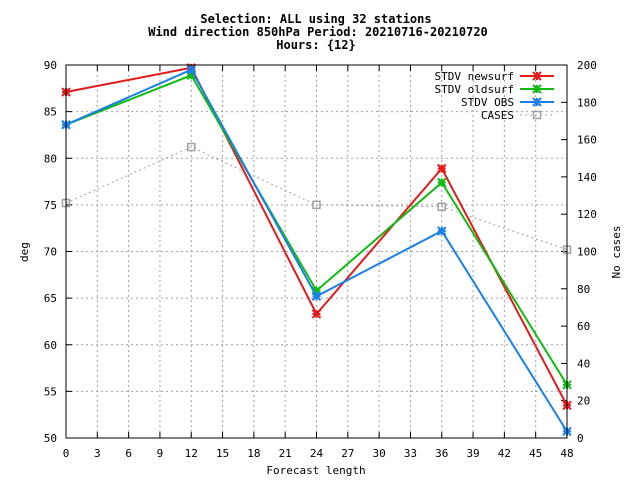  Describe the element at coordinates (583, 289) in the screenshot. I see `y2-tick-label: 80` at that location.